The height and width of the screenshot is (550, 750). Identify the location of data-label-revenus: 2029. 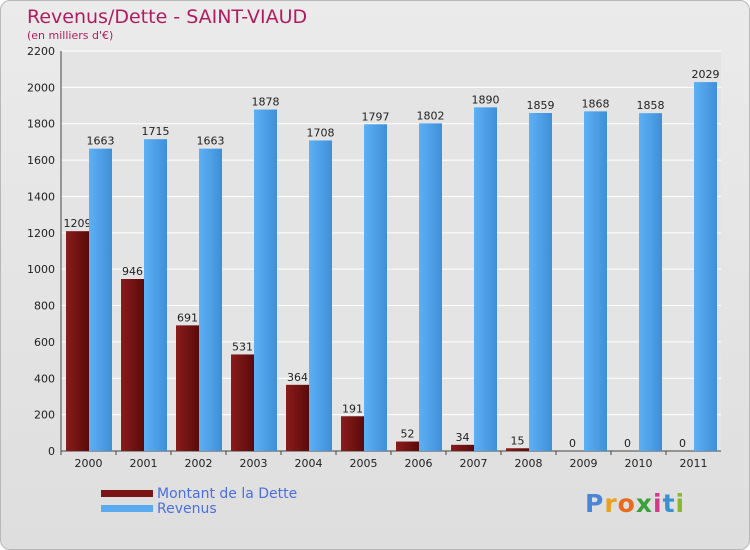
(706, 74).